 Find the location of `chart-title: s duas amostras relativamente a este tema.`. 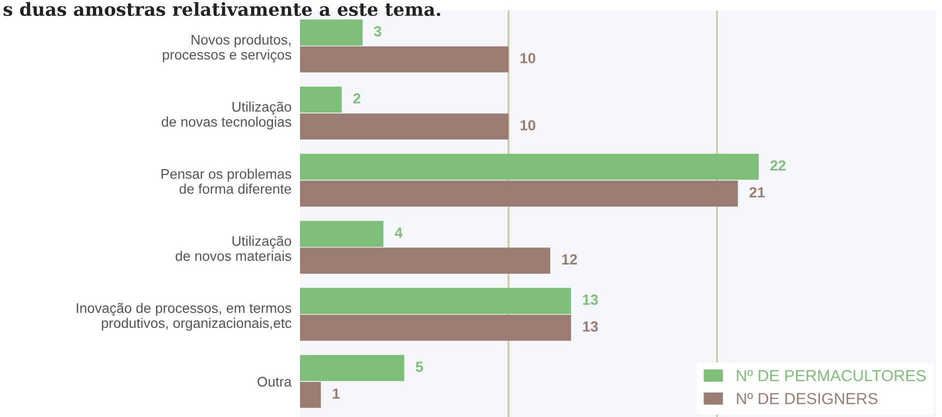

chart-title: s duas amostras relativamente a este tema. is located at coordinates (222, 9).